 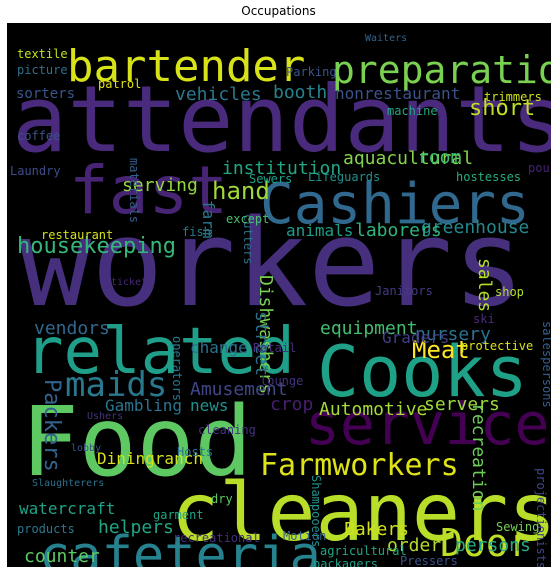 I want to click on cloud-word: Retail, so click(x=274, y=348).